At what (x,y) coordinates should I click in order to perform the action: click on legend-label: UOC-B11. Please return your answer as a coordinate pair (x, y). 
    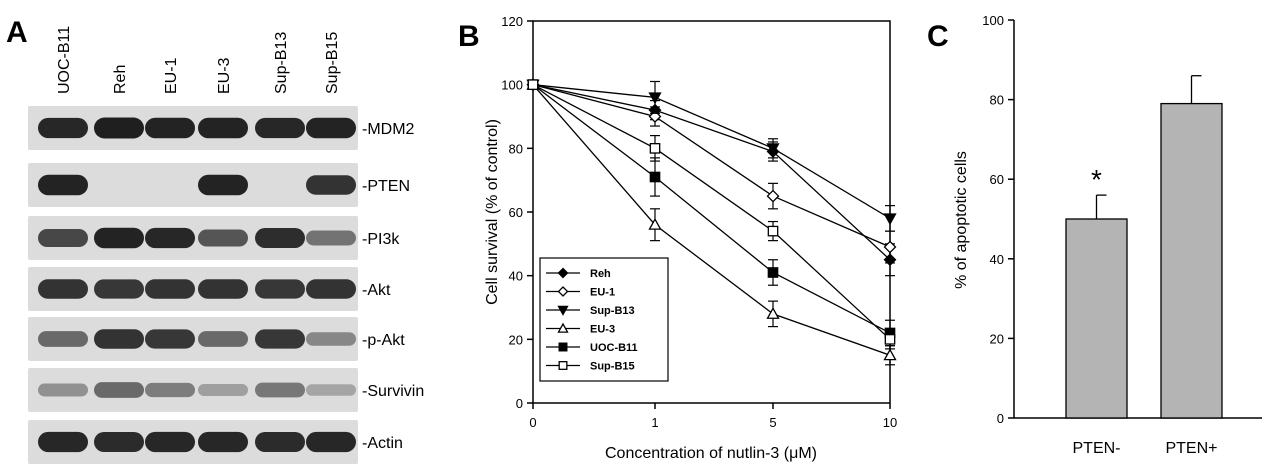
    Looking at the image, I should click on (614, 348).